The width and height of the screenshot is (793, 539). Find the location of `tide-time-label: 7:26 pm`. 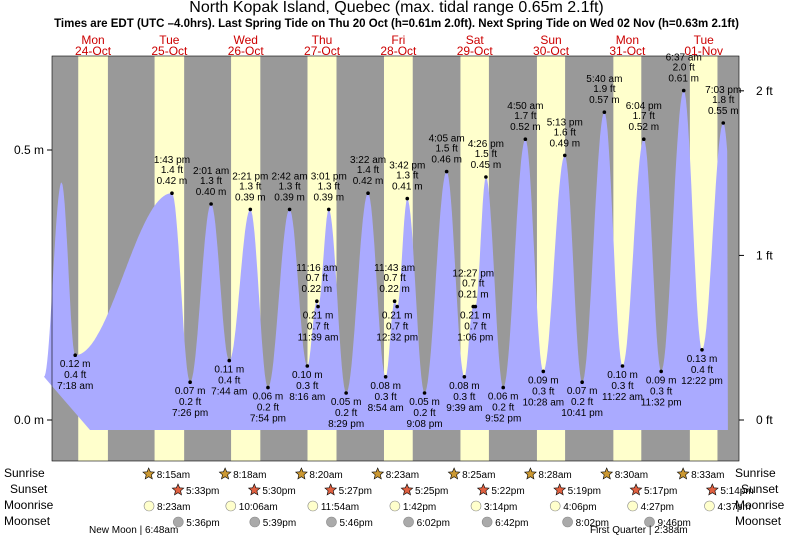

tide-time-label: 7:26 pm is located at coordinates (190, 413).